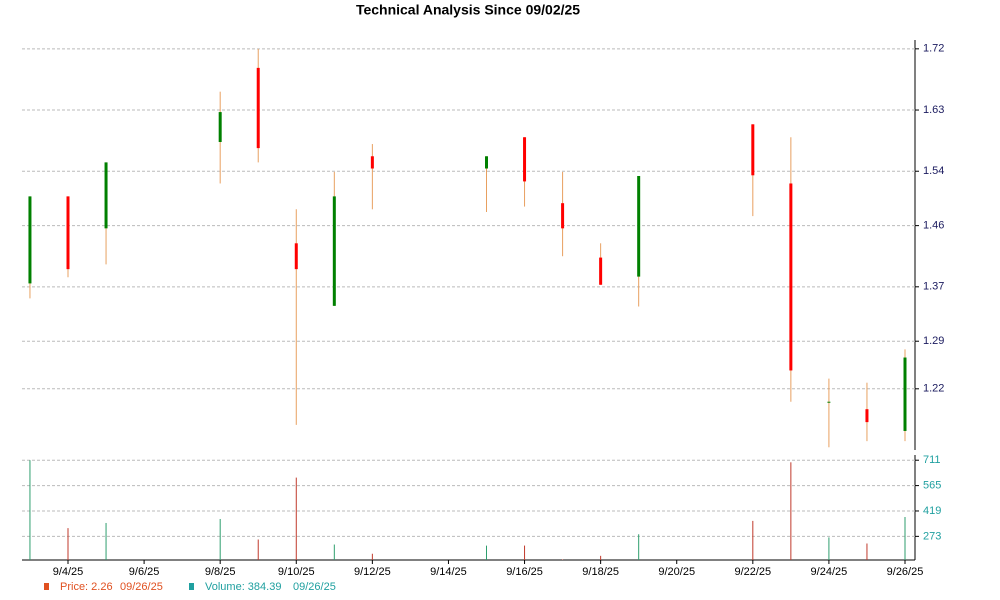 The height and width of the screenshot is (600, 1000). Describe the element at coordinates (448, 572) in the screenshot. I see `x-tick-label: 9/14/25` at that location.